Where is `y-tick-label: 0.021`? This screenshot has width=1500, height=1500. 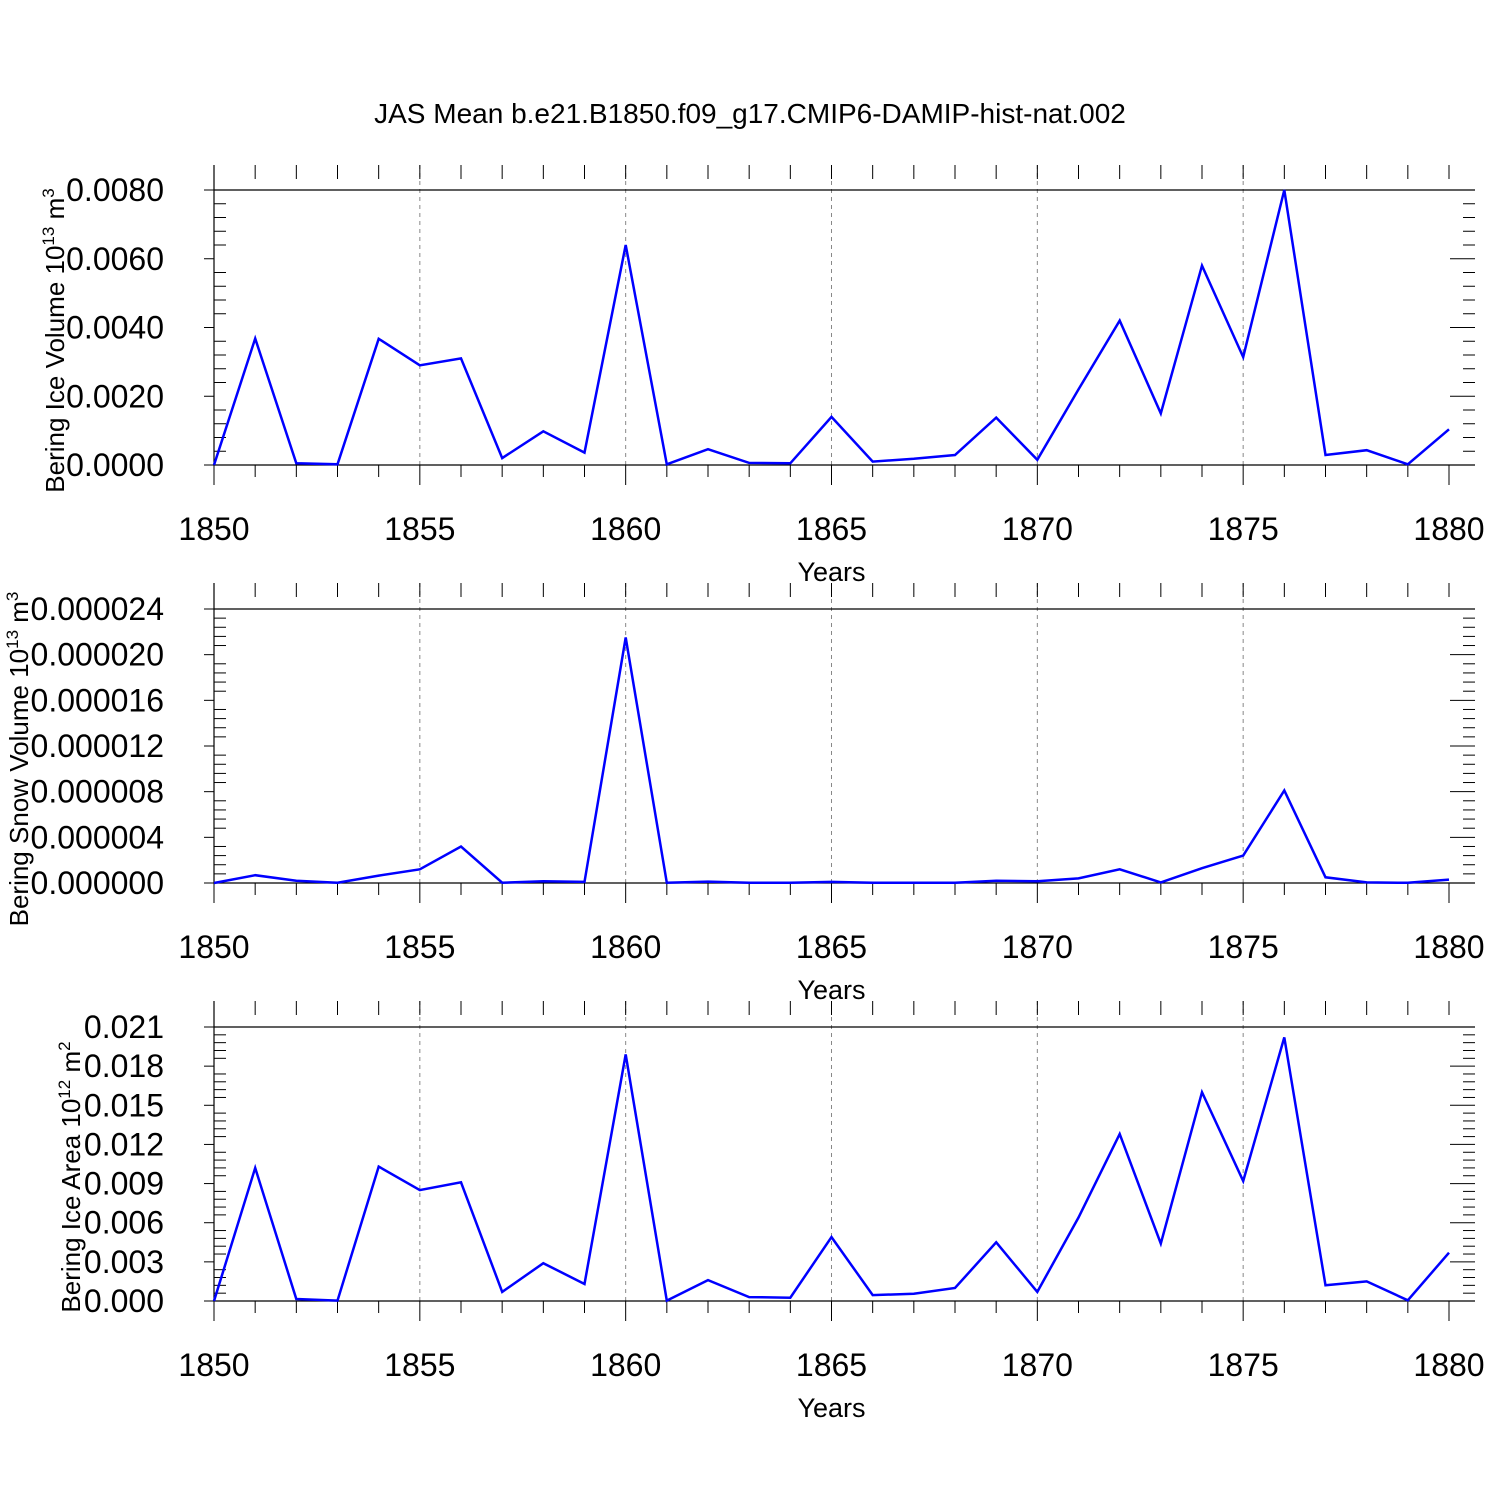 y-tick-label: 0.021 is located at coordinates (124, 1027).